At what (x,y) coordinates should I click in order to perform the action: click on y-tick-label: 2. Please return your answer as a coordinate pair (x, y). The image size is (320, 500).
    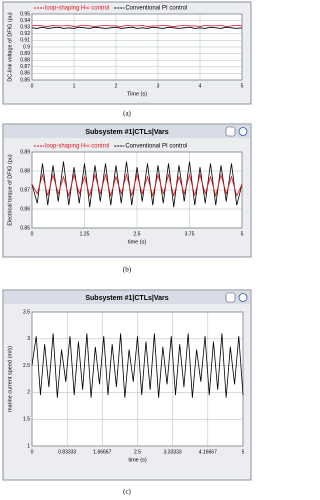
    Looking at the image, I should click on (28, 393).